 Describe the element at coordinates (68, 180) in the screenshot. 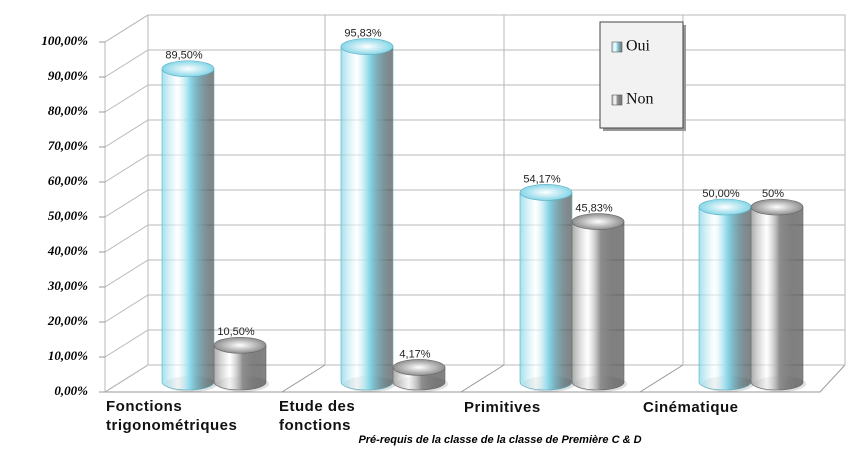

I see `y-tick-label: 60,00%` at that location.